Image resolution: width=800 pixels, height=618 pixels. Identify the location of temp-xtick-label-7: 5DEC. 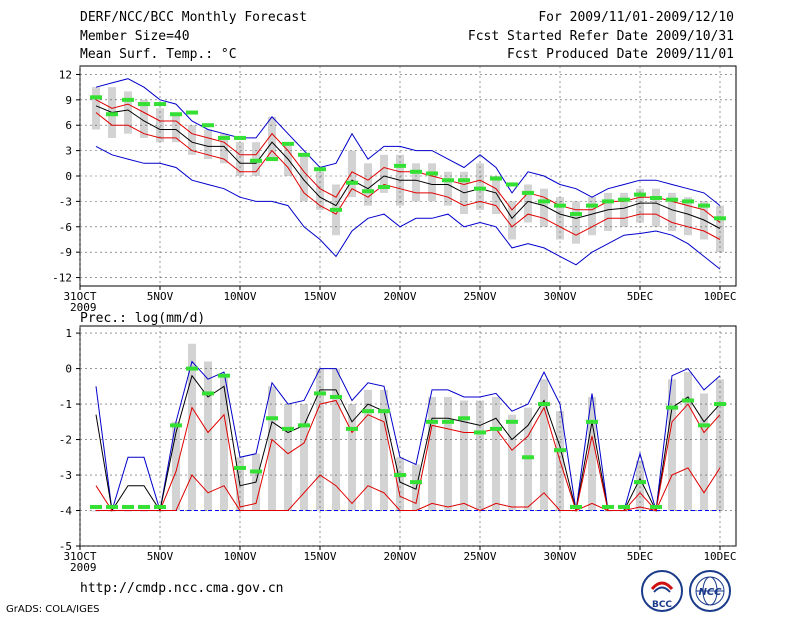
(640, 296).